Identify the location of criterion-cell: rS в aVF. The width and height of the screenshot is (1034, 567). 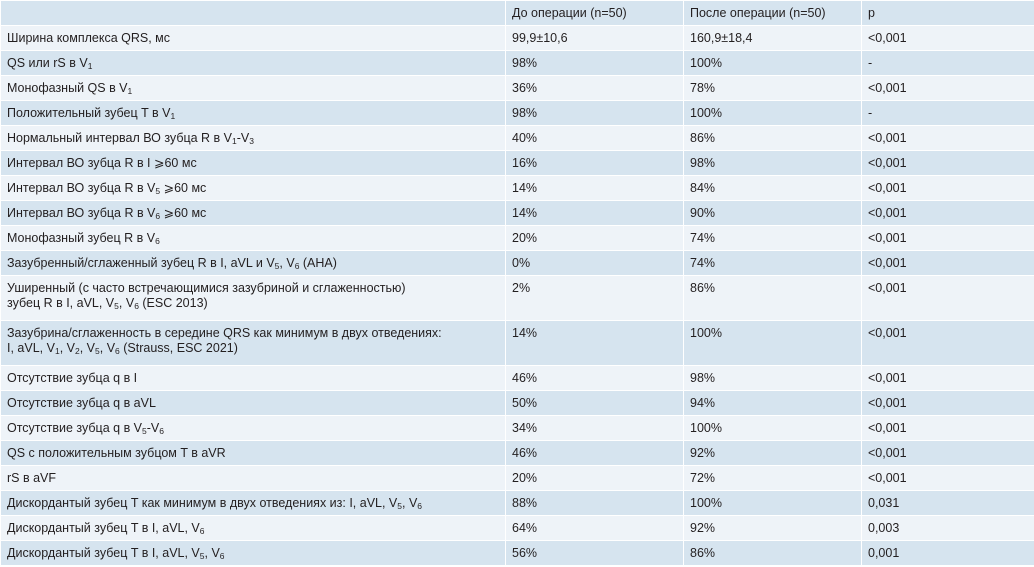
(253, 478).